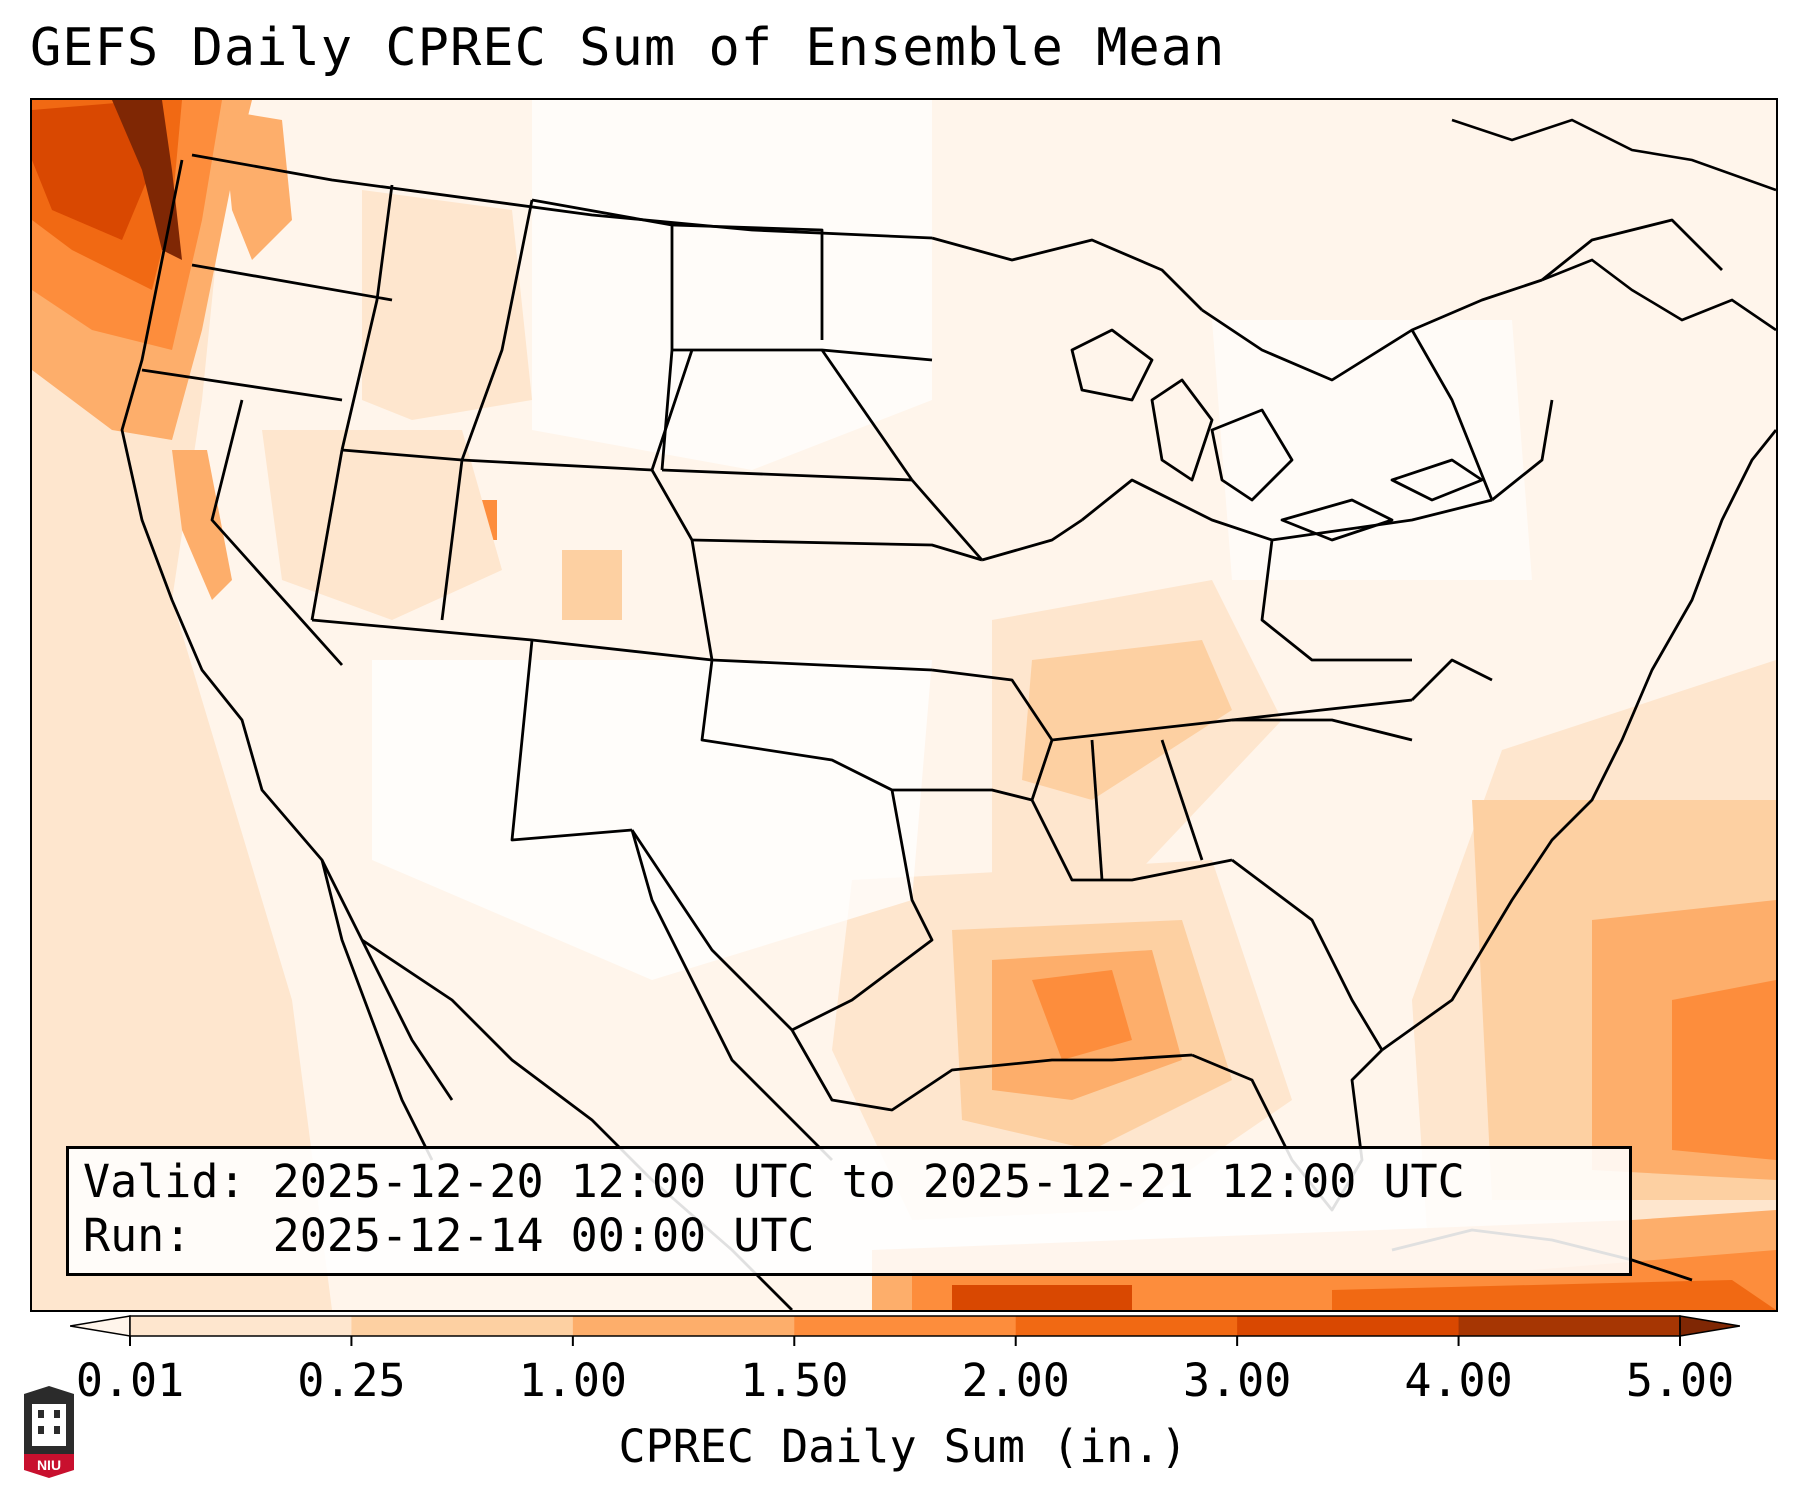  I want to click on colorbar-tick-label: 4.00, so click(1458, 1380).